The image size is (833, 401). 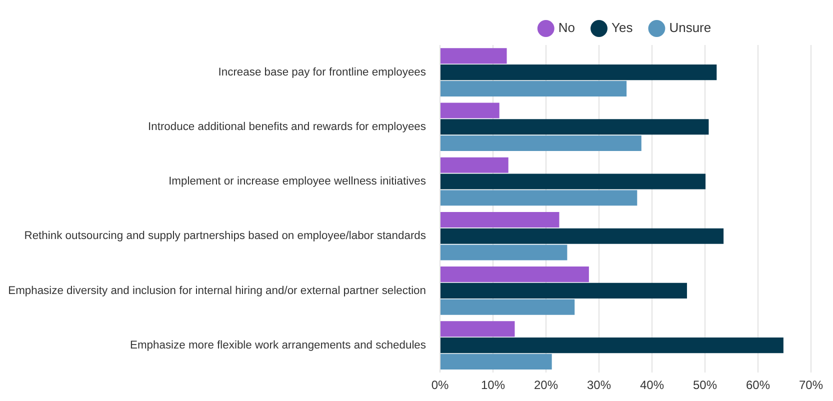 What do you see at coordinates (287, 126) in the screenshot?
I see `y-tick-label: Introduce additional benefits and rewards for employees` at bounding box center [287, 126].